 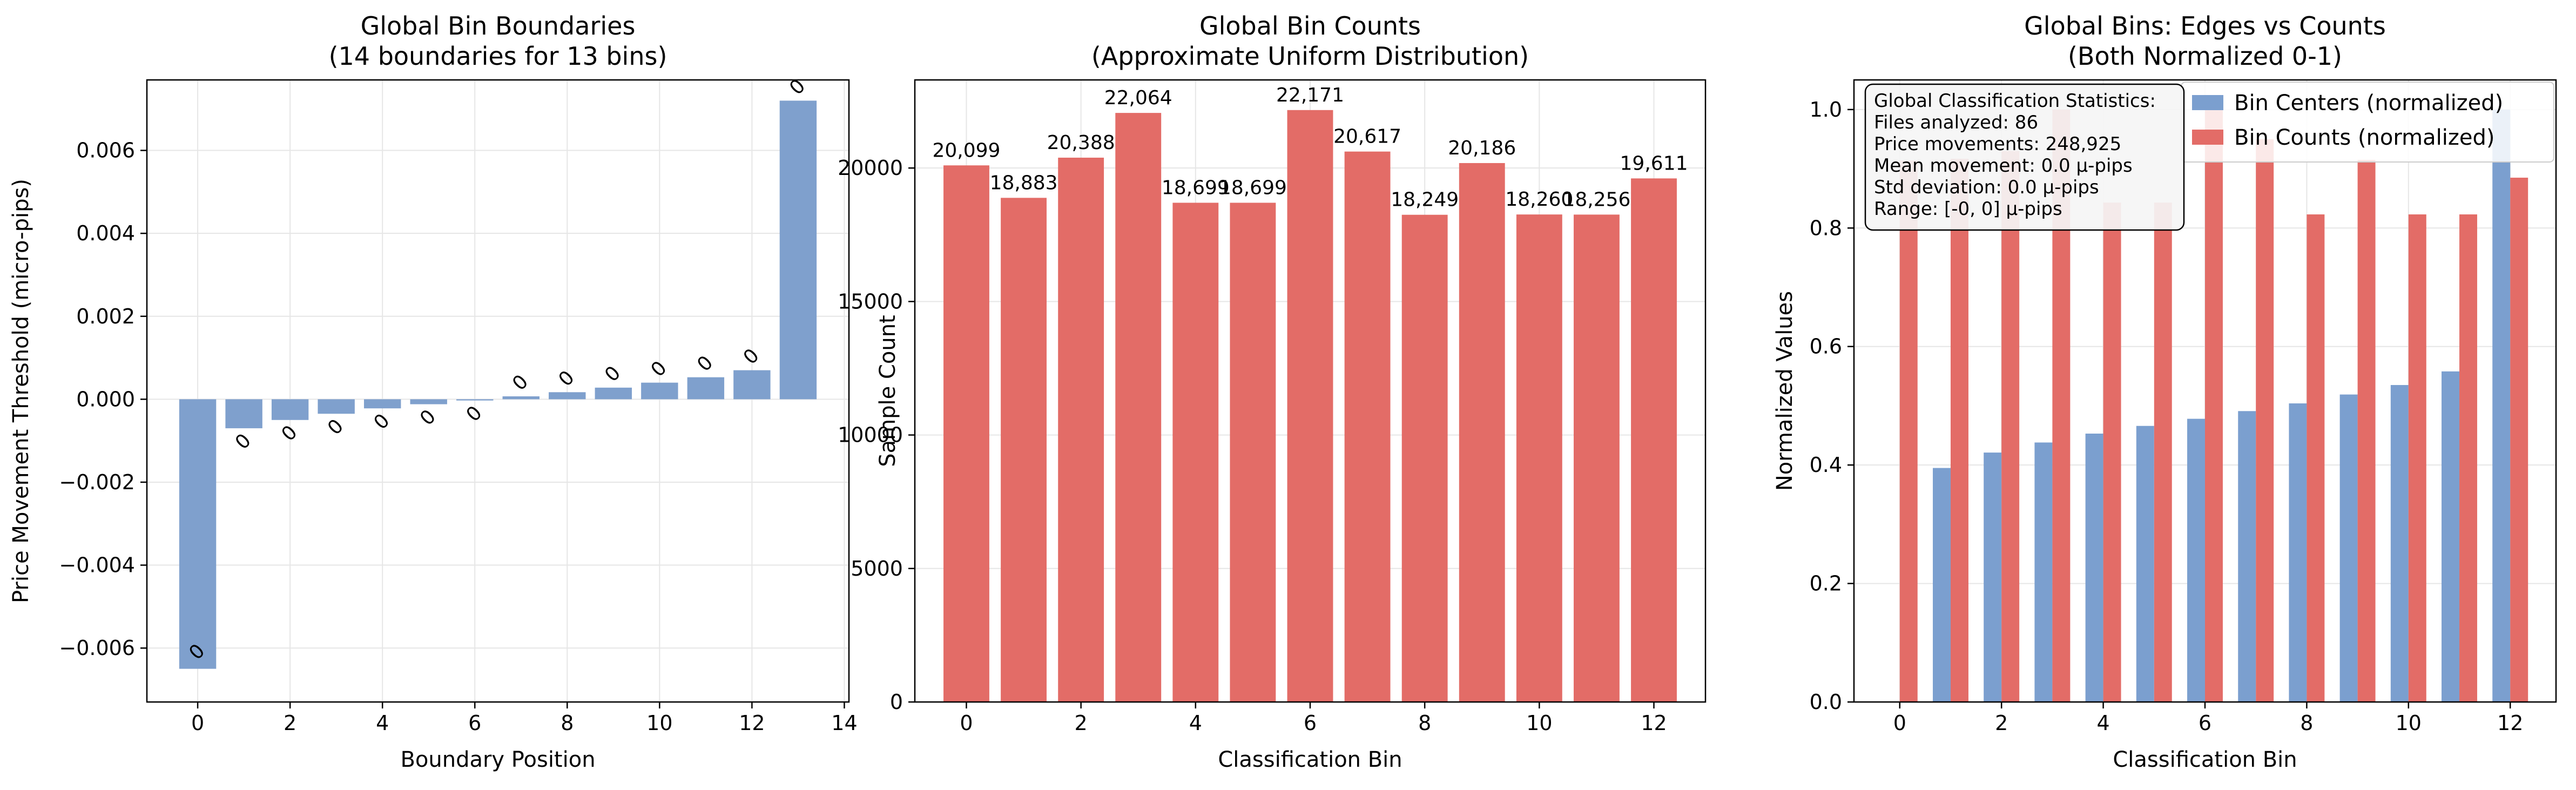 I want to click on y-tick-label: 0.4, so click(x=1826, y=465).